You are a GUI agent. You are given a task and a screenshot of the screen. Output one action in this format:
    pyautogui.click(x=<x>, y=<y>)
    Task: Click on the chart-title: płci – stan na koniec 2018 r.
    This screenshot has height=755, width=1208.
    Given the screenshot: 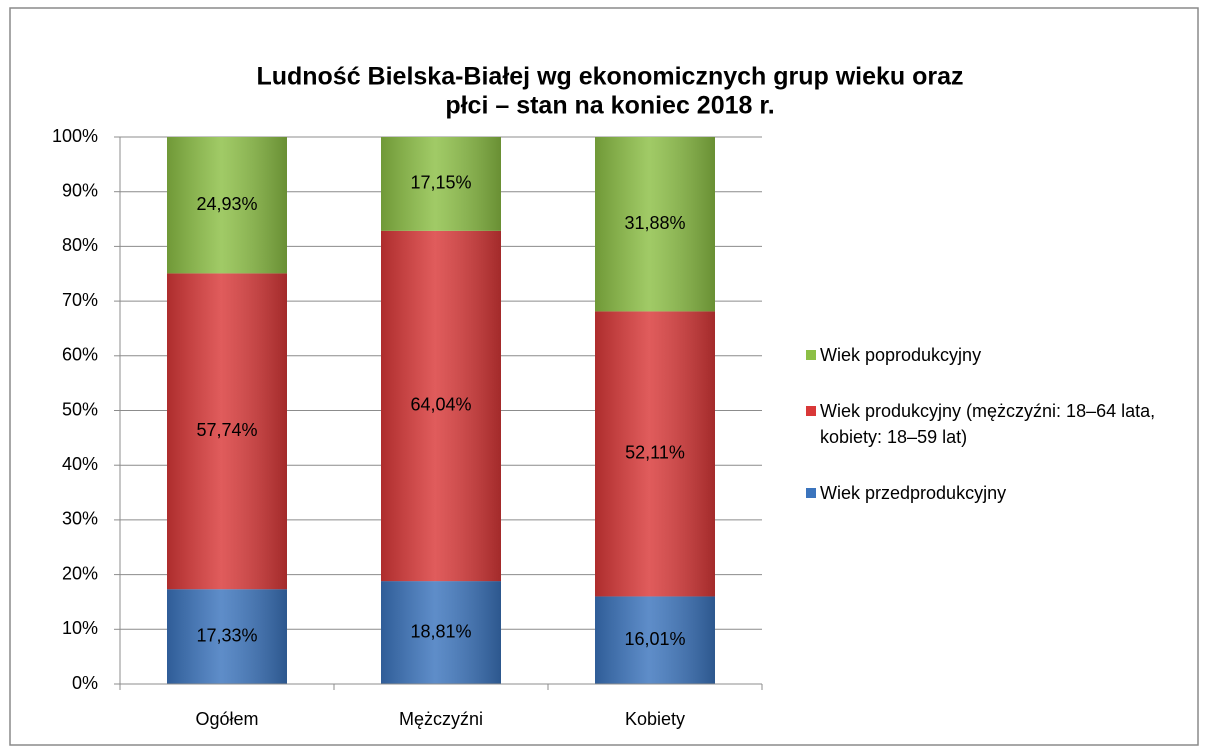 What is the action you would take?
    pyautogui.click(x=609, y=106)
    